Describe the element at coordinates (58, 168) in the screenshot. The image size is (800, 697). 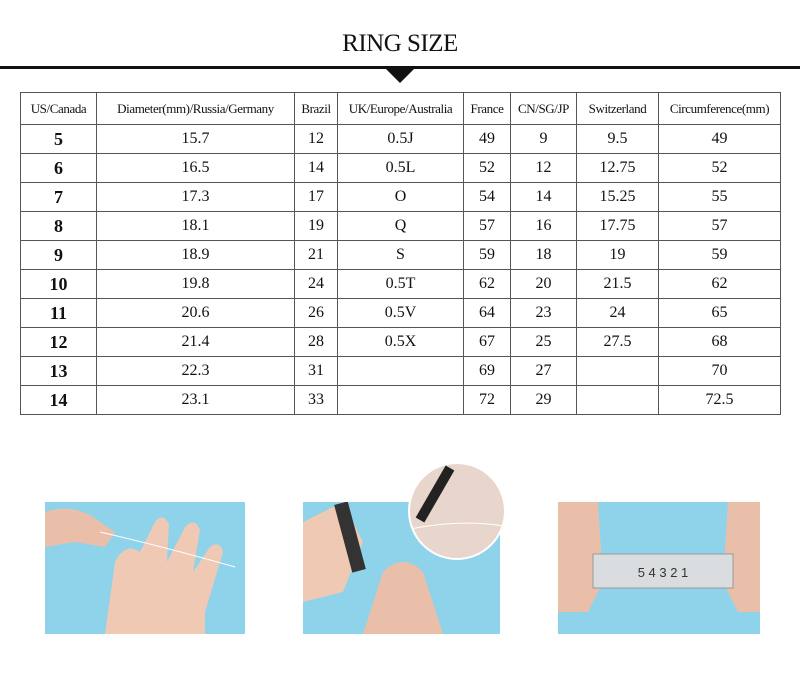
I see `table-cell: 6` at that location.